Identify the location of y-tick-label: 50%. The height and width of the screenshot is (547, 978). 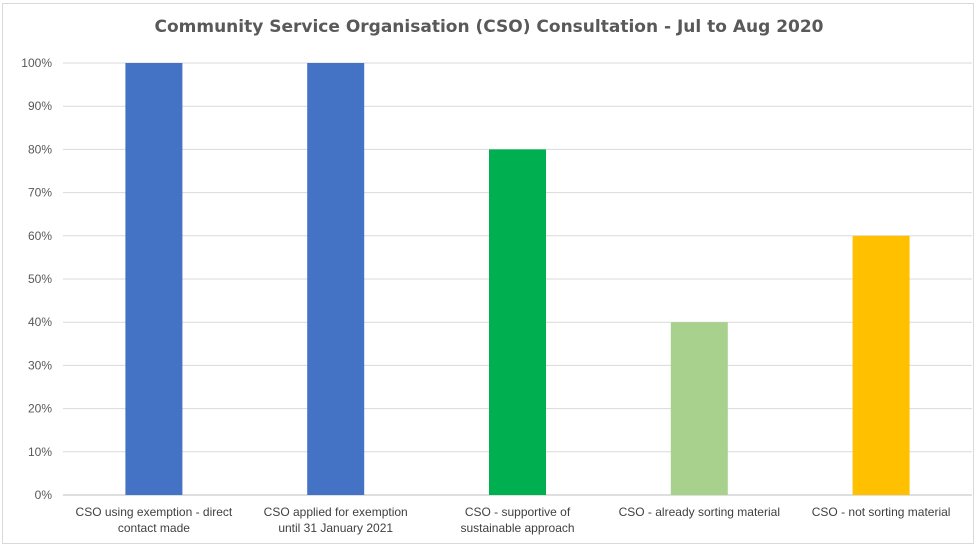
(40, 279).